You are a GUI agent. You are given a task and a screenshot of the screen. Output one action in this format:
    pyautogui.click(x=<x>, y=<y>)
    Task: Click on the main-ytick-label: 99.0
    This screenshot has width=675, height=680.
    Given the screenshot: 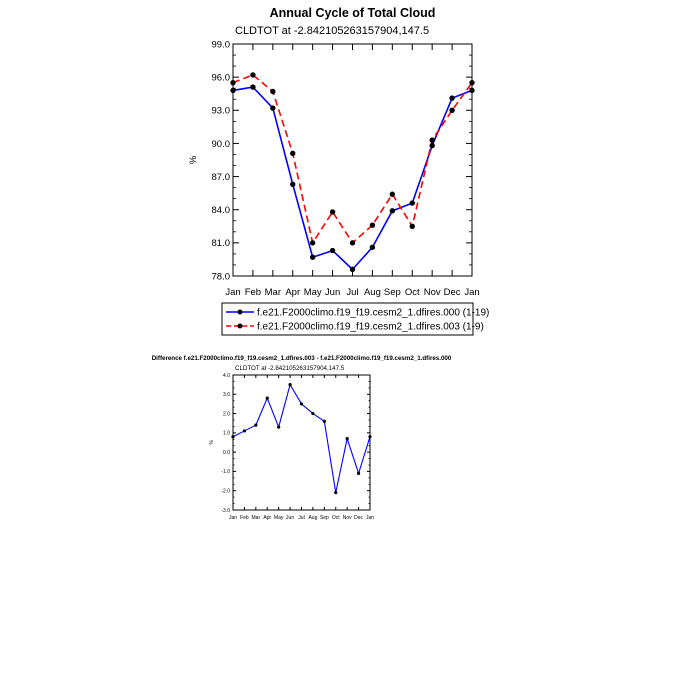 What is the action you would take?
    pyautogui.click(x=221, y=44)
    